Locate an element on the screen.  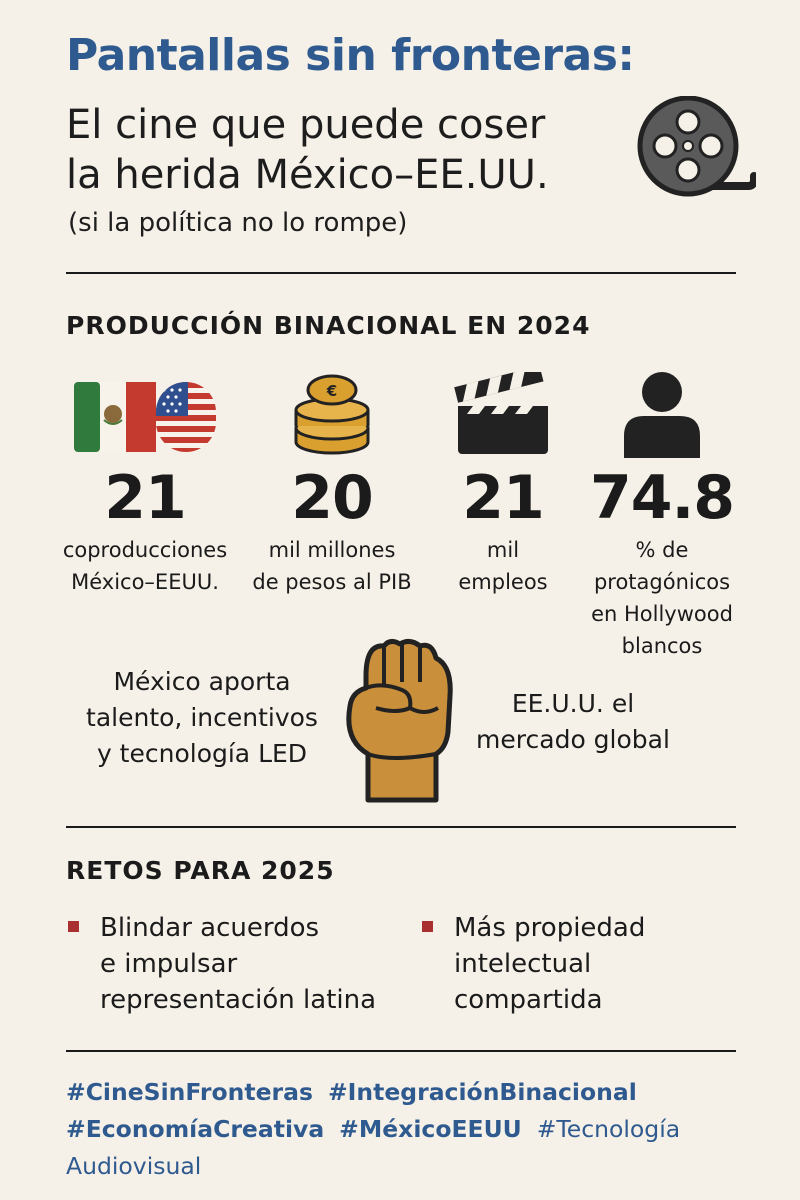
usa-contribution: EE.U.U. el mercado global is located at coordinates (573, 722).